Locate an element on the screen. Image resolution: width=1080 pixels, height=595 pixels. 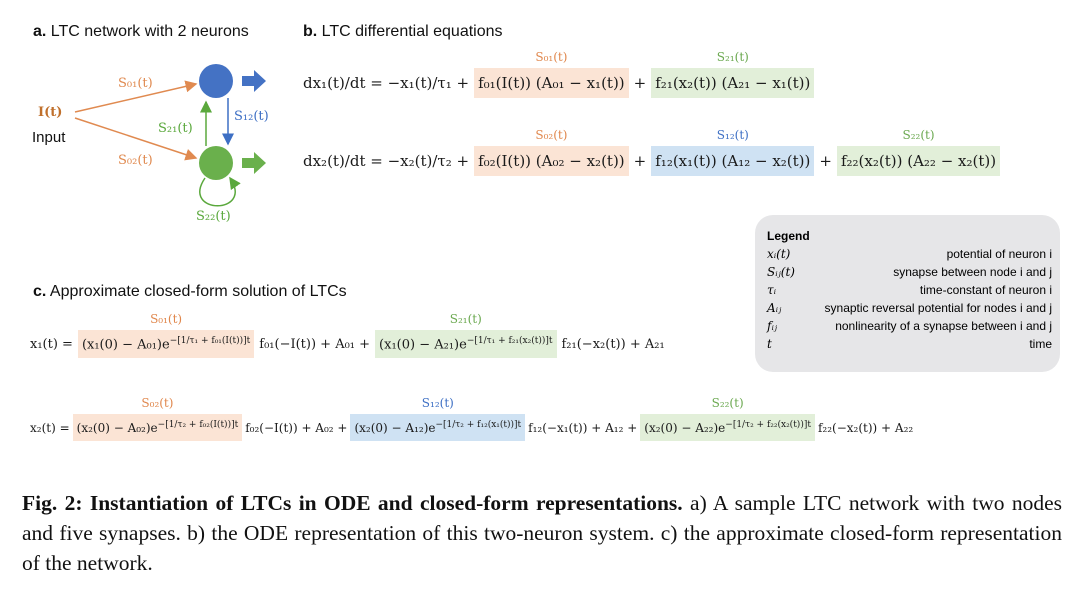
eq-text: dx₁(t)/dt = −x₁(t)/τ₁ + is located at coordinates (386, 83).